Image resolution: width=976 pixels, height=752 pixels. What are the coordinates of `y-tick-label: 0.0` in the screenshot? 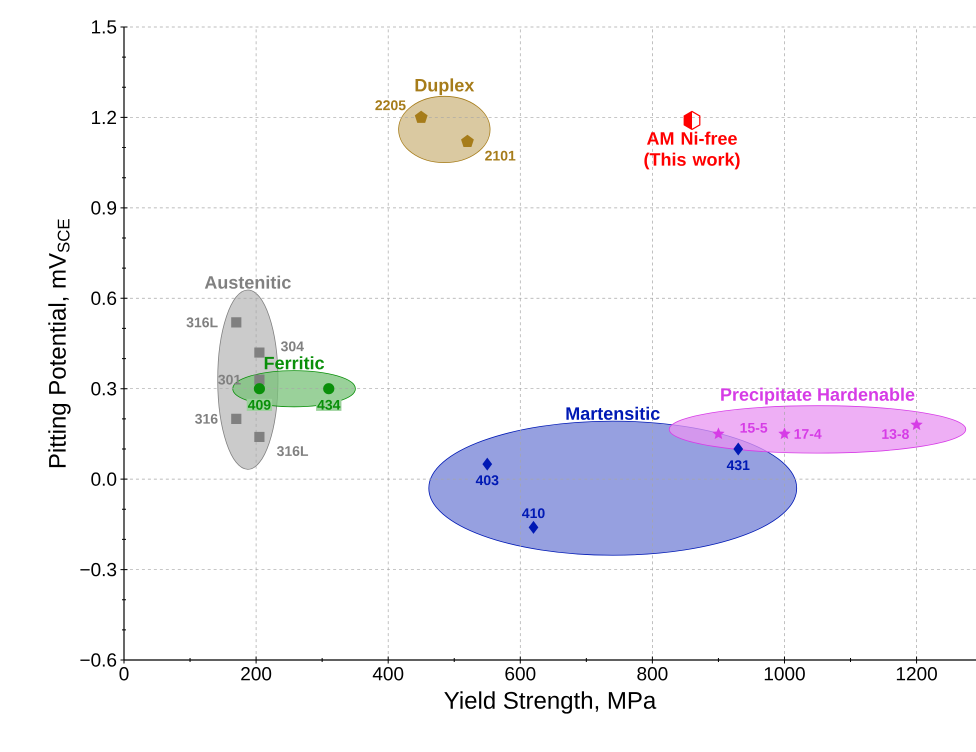 It's located at (103, 479).